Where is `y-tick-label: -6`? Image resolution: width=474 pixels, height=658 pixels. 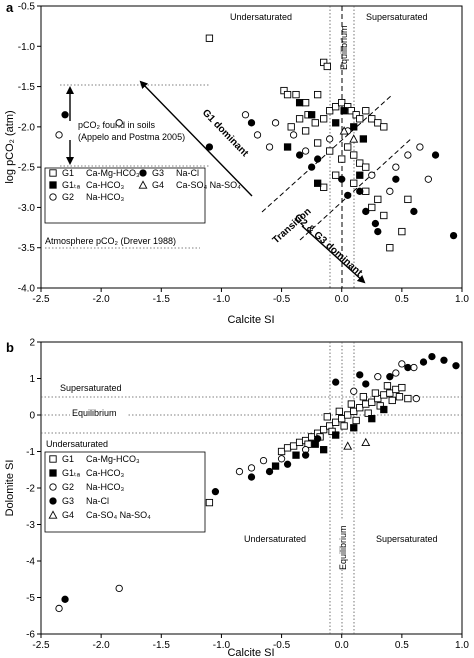
y-tick-label: -6 is located at coordinates (30, 635).